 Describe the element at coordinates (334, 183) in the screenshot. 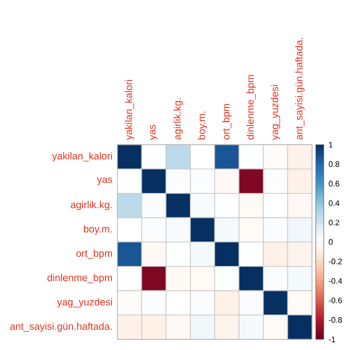

I see `color-bar-label: 0.6` at that location.